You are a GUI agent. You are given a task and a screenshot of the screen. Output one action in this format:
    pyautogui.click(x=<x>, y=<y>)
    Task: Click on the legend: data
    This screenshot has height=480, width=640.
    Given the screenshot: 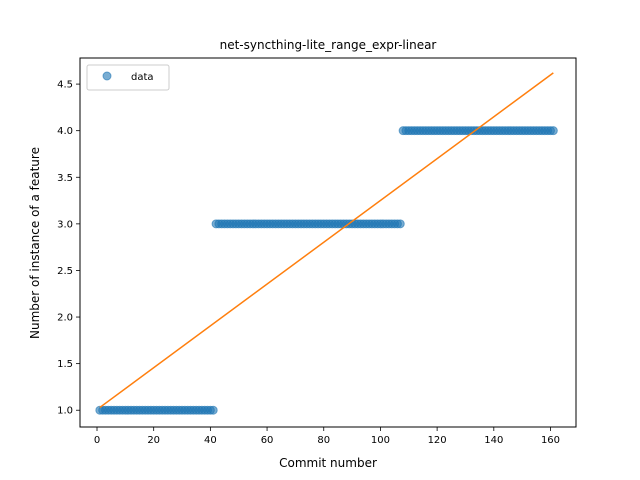 What is the action you would take?
    pyautogui.click(x=128, y=77)
    